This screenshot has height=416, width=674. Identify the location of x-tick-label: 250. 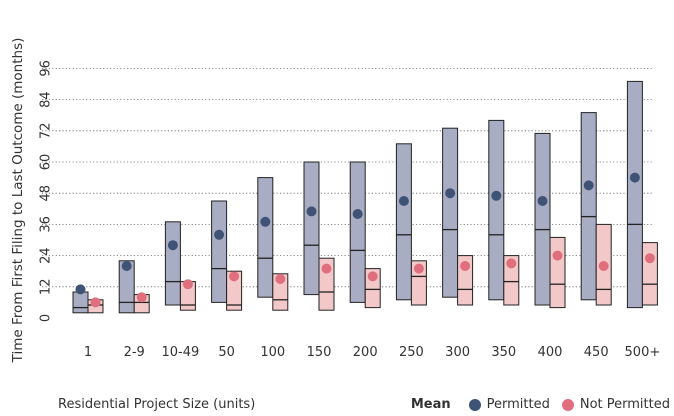
(411, 352).